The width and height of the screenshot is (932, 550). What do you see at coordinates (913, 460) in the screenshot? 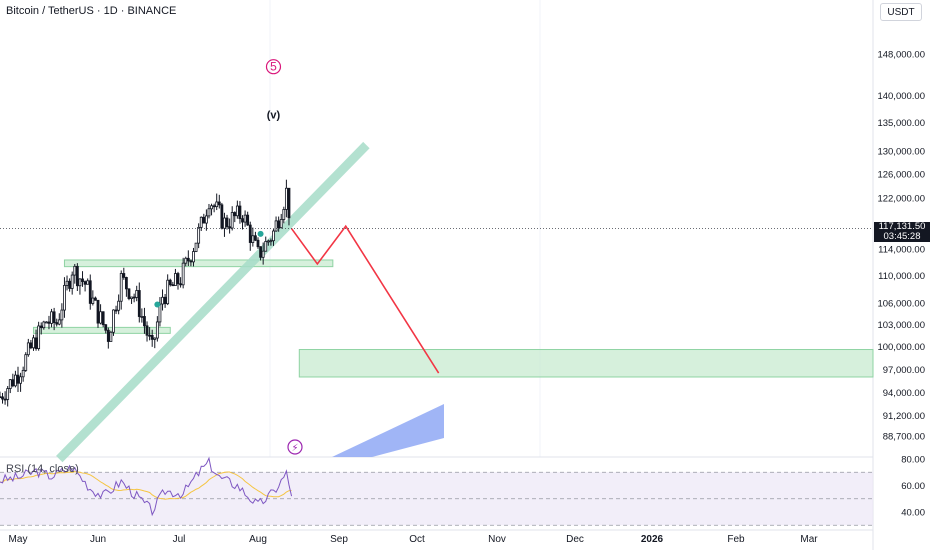
I see `rsi-tick-label: 80.00` at bounding box center [913, 460].